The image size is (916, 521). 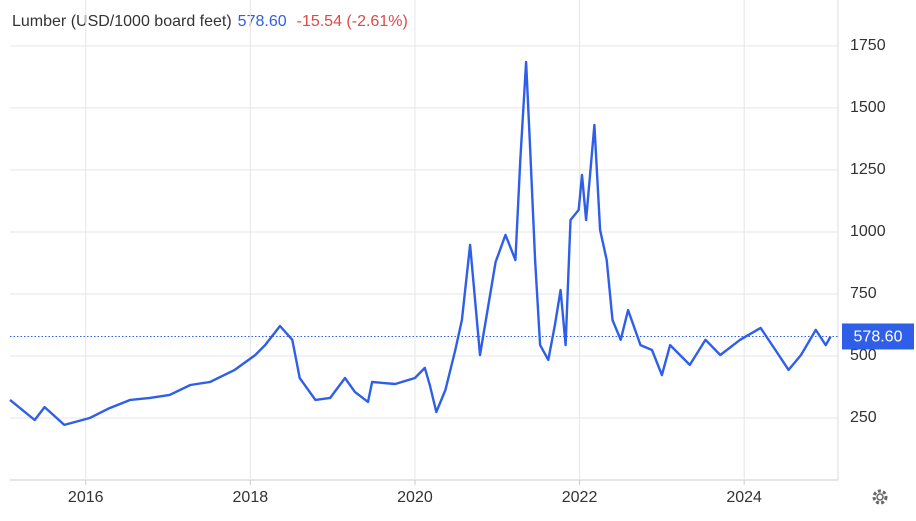 I want to click on y-tick-label: 1500, so click(x=868, y=107).